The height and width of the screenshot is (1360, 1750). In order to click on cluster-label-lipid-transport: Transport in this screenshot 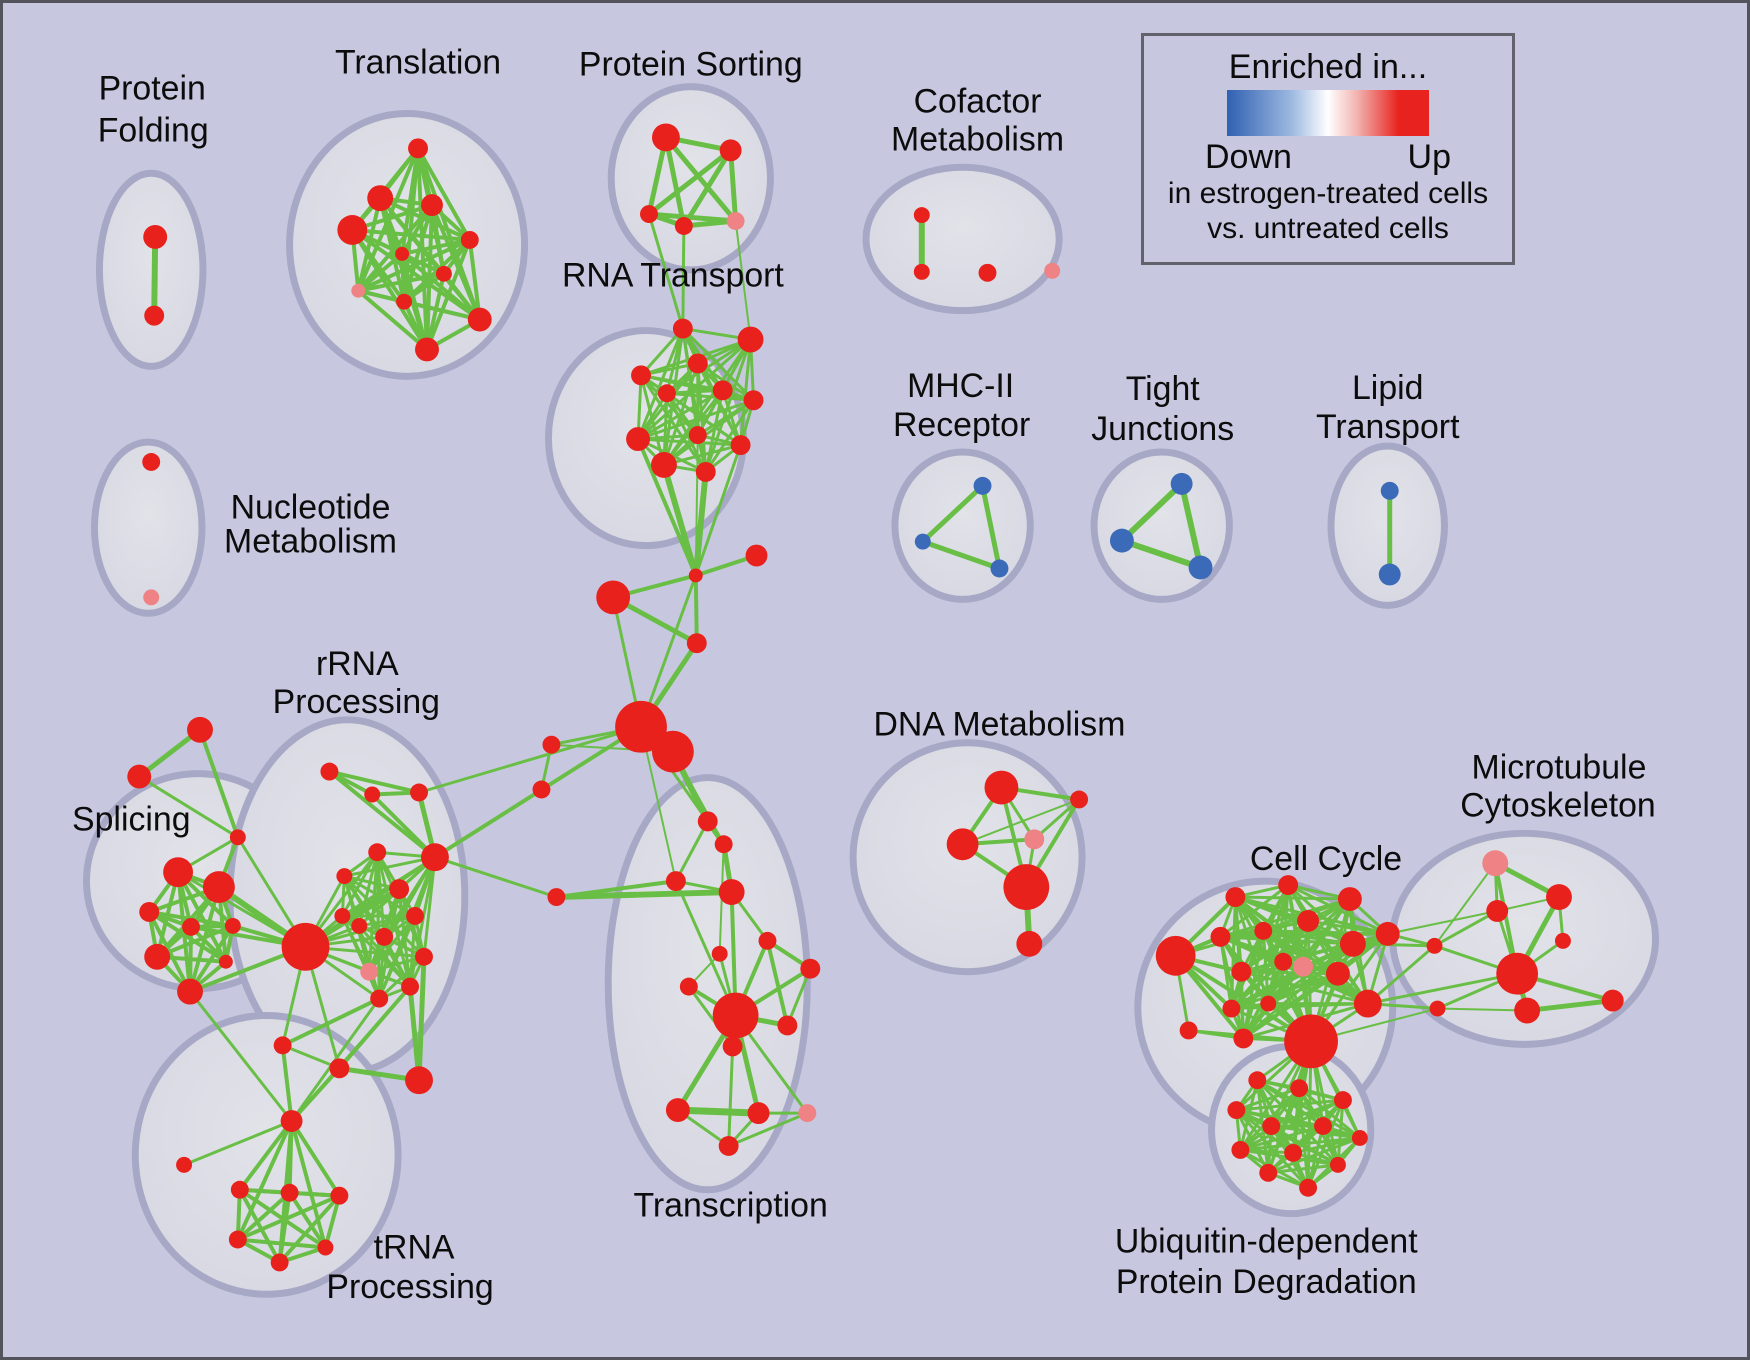, I will do `click(1388, 427)`.